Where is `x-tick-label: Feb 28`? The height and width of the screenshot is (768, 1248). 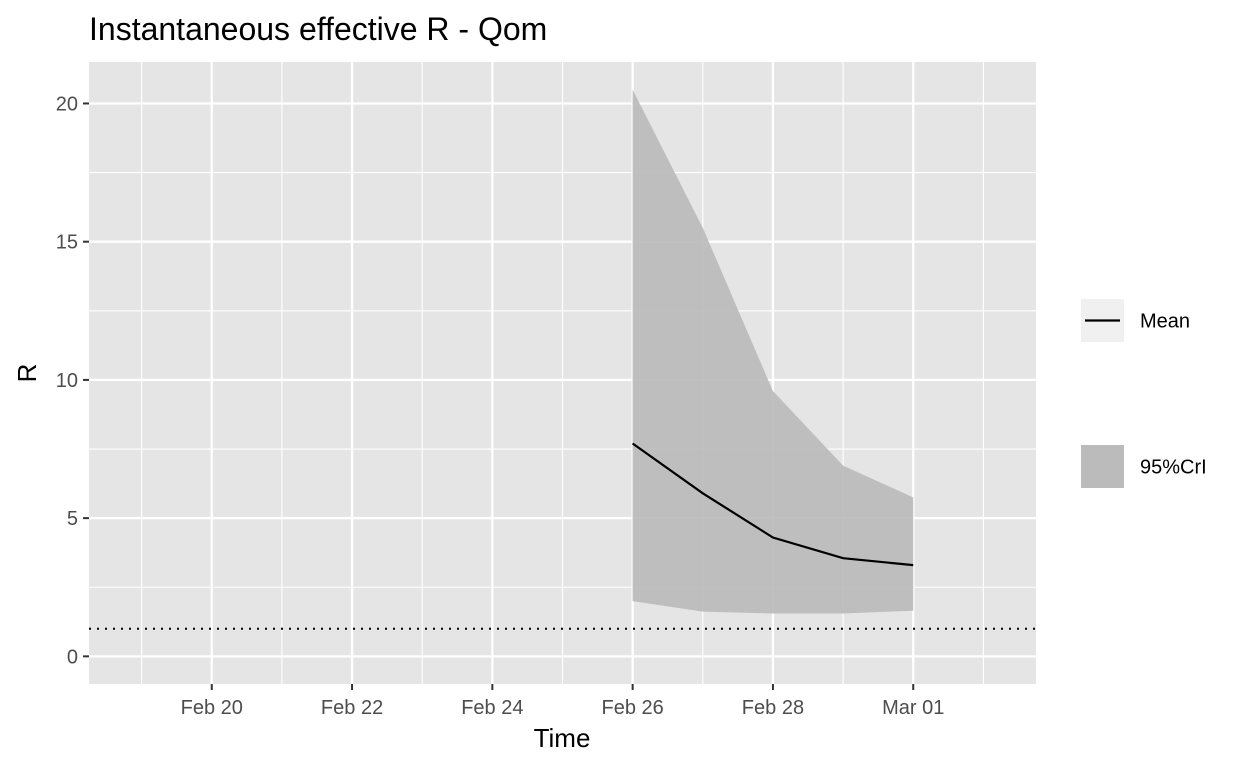 x-tick-label: Feb 28 is located at coordinates (773, 708).